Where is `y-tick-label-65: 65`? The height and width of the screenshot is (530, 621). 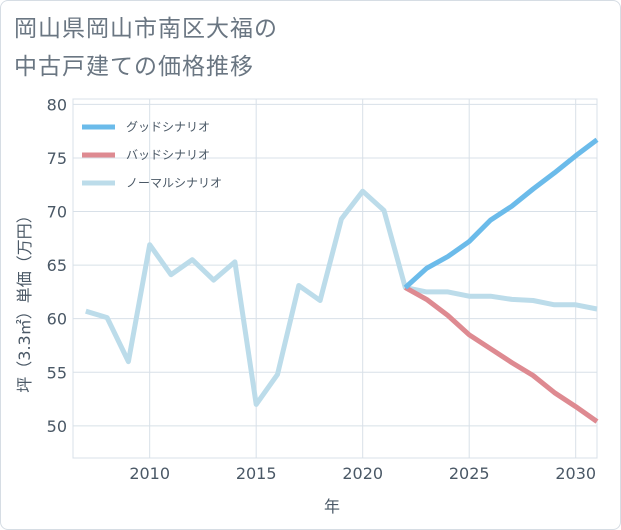
y-tick-label-65: 65 is located at coordinates (57, 265).